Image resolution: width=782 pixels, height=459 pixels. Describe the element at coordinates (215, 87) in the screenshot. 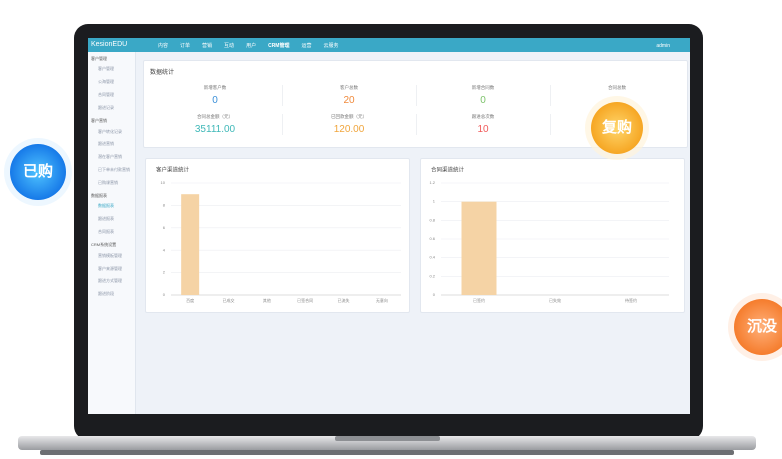

I see `stat-label: 新增客户数` at that location.